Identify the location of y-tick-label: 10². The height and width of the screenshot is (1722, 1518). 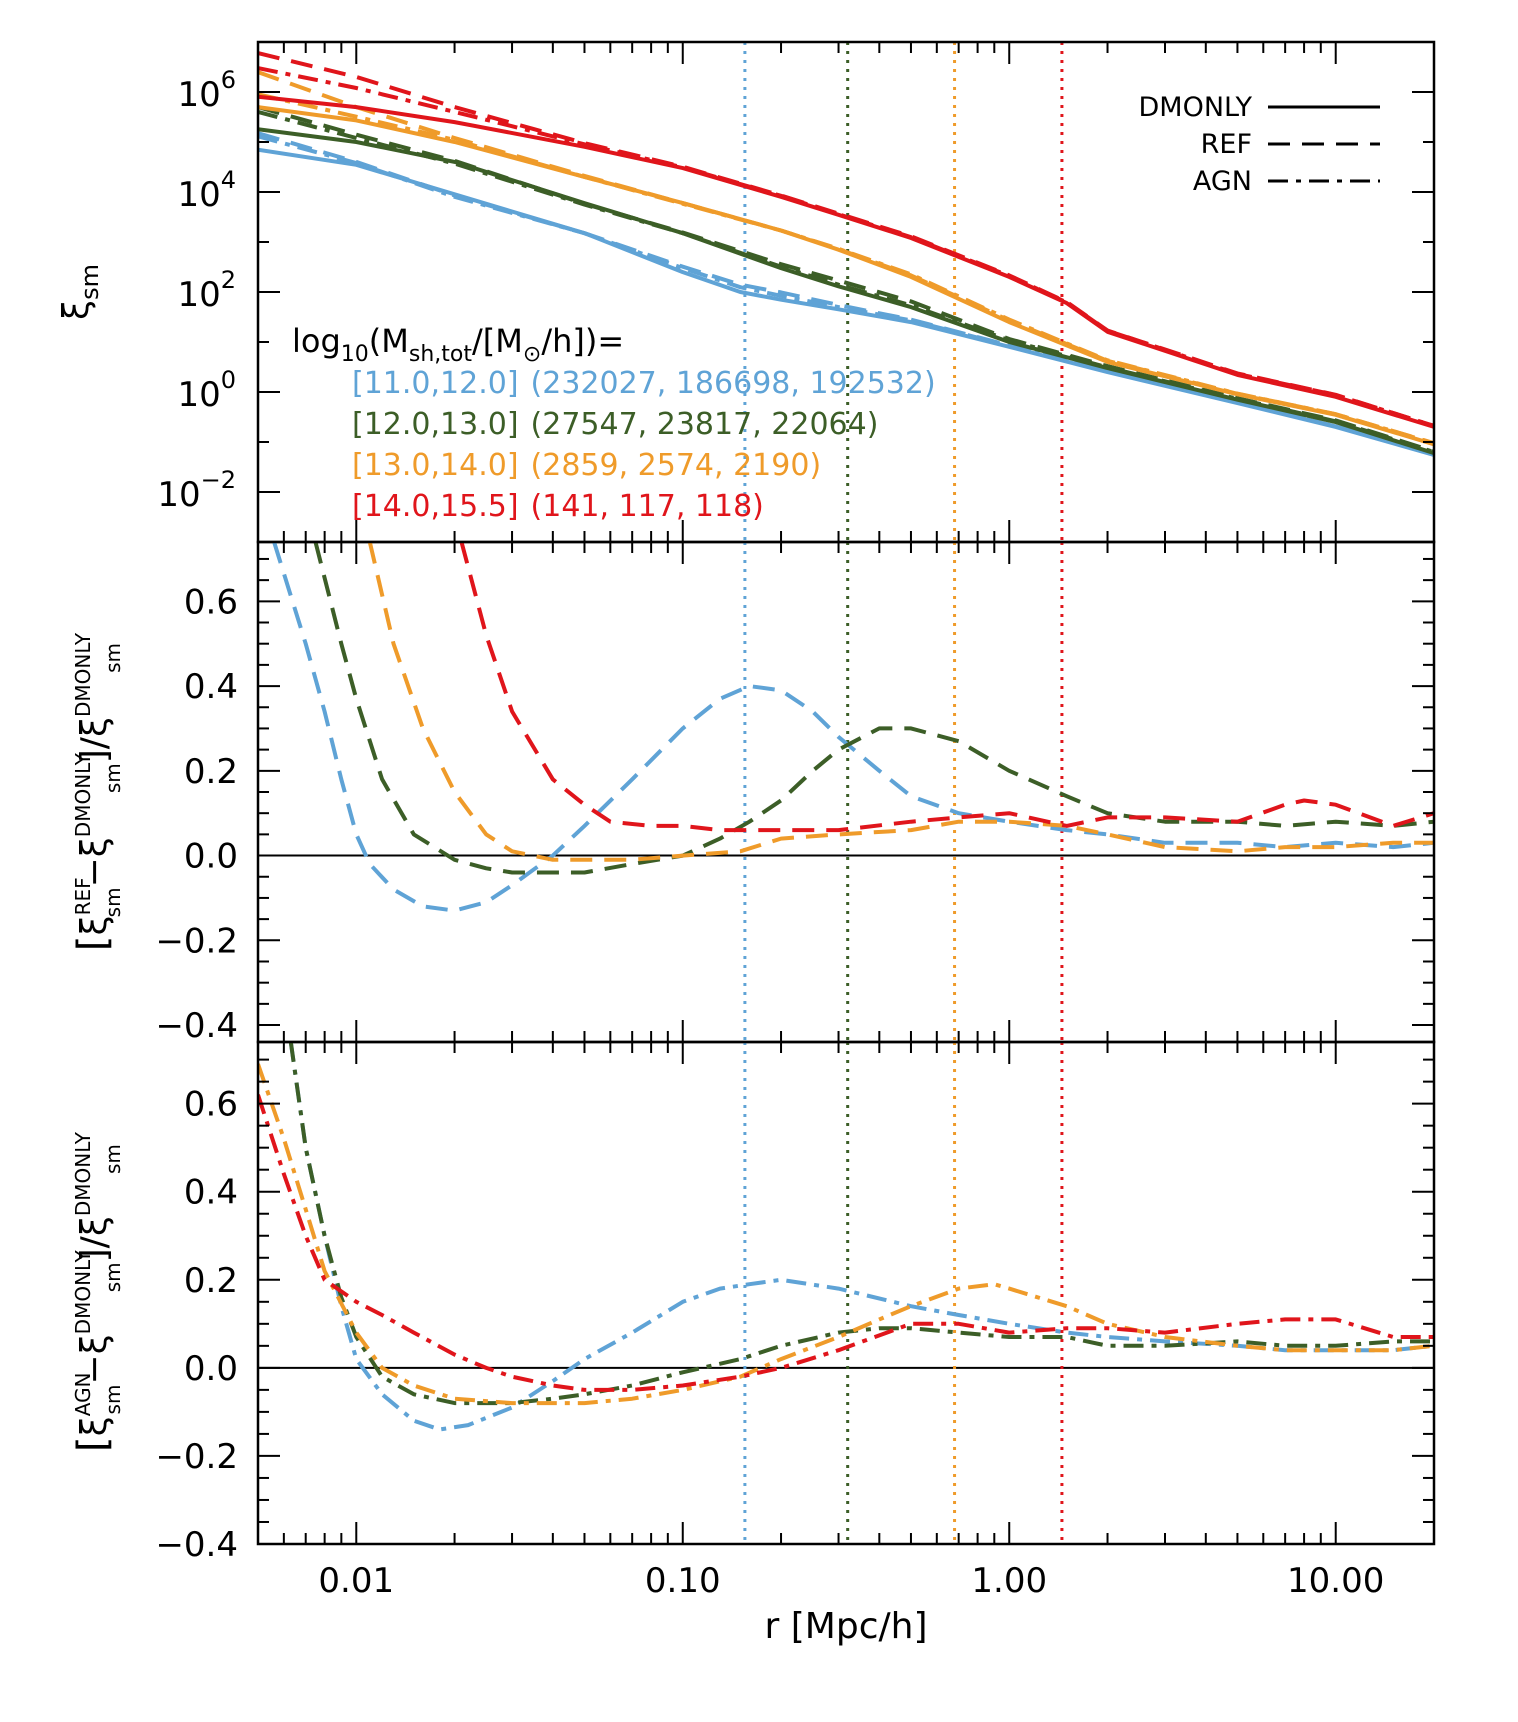
(206, 290).